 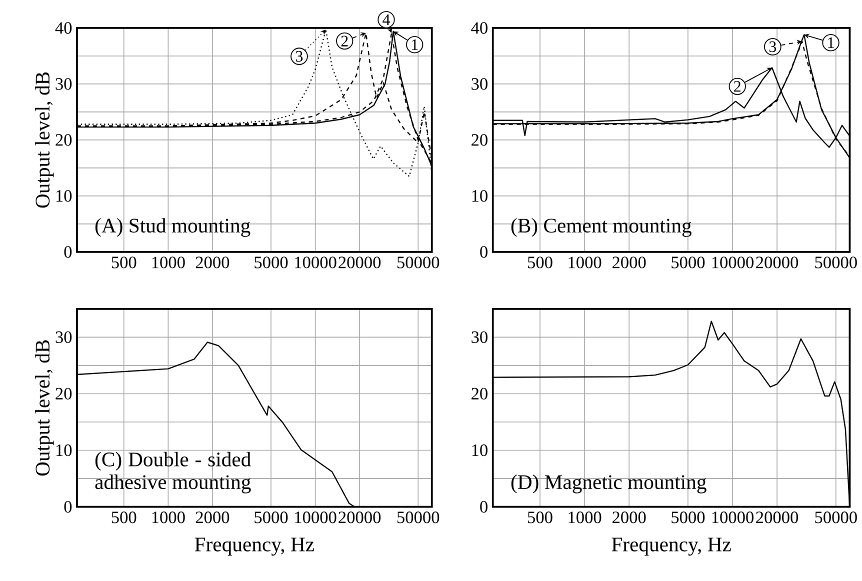 What do you see at coordinates (831, 43) in the screenshot?
I see `series-label: 1` at bounding box center [831, 43].